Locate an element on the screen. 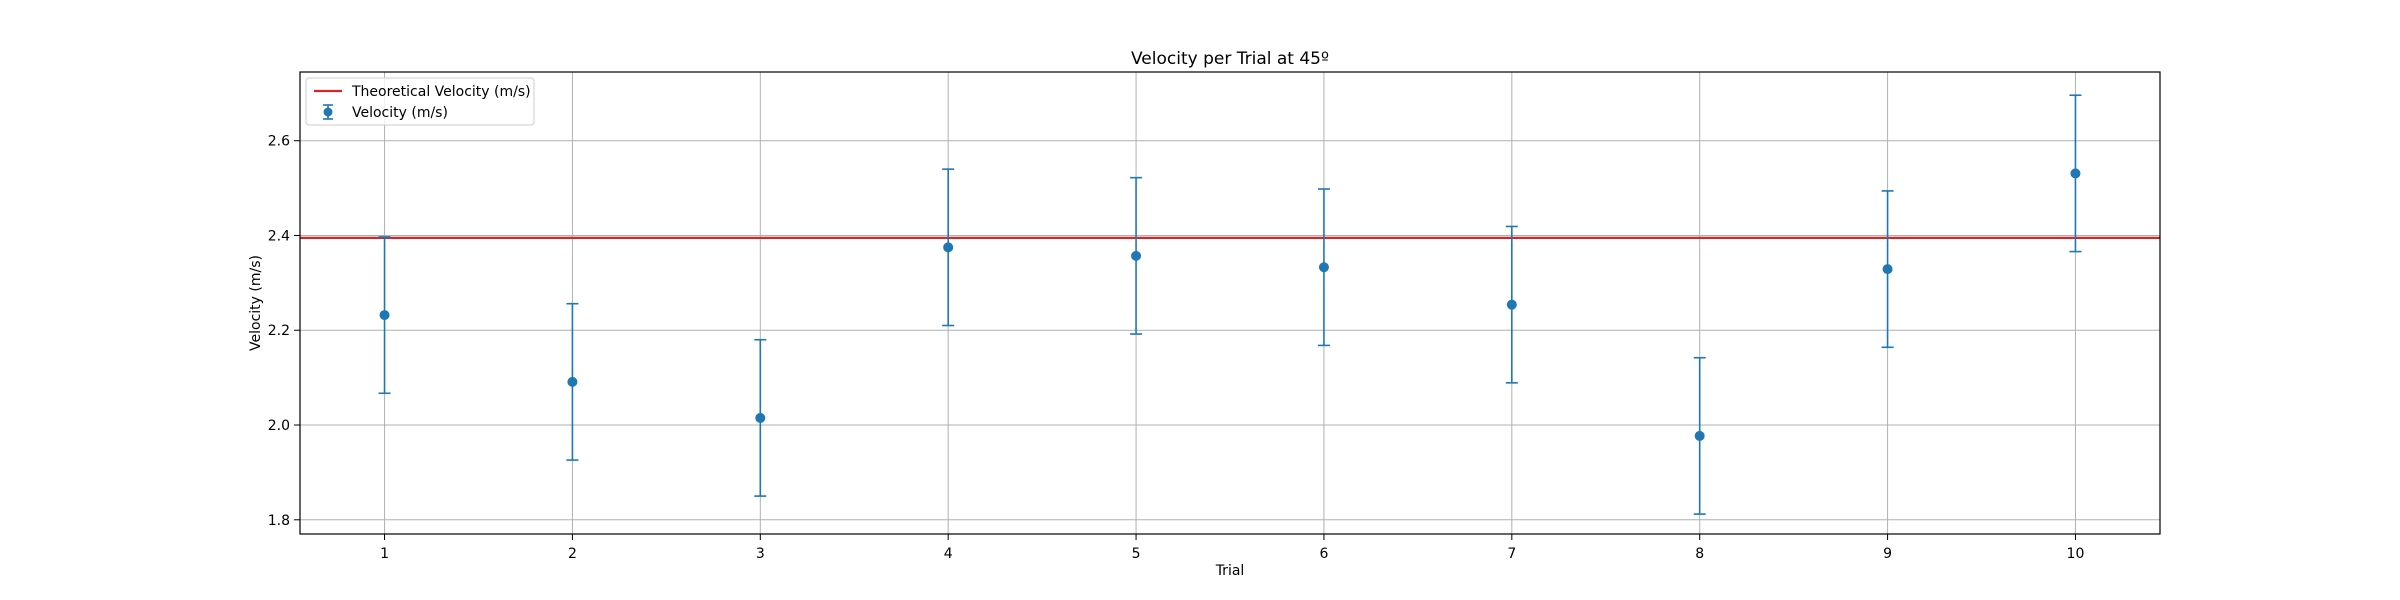 The width and height of the screenshot is (2400, 600). x-tick-label: 5 is located at coordinates (1136, 554).